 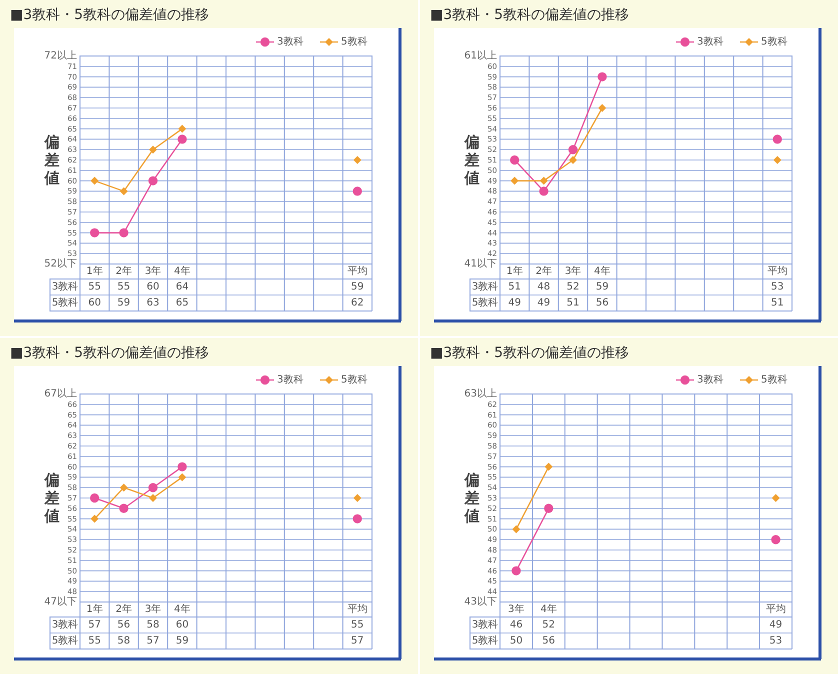 I want to click on y-tick-label: 67以上, so click(x=60, y=394).